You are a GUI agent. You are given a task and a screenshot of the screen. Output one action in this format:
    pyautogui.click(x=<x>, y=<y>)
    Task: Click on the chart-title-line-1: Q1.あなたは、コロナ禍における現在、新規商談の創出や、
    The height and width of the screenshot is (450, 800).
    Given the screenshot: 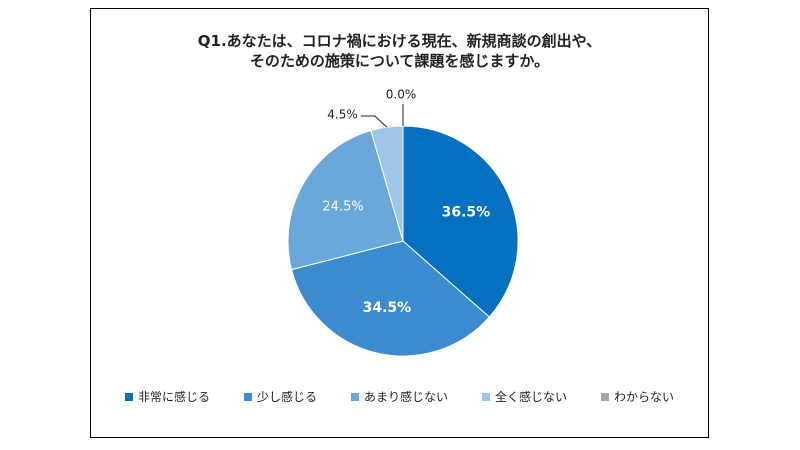 What is the action you would take?
    pyautogui.click(x=399, y=41)
    